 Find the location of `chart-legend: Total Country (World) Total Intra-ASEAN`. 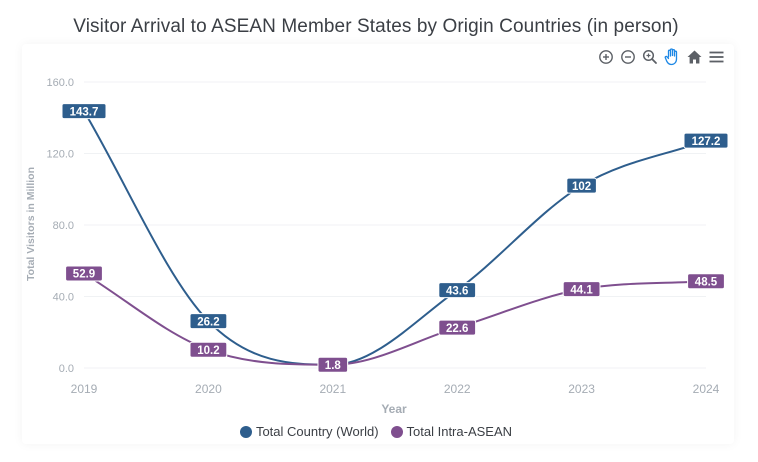

chart-legend: Total Country (World) Total Intra-ASEAN is located at coordinates (376, 431).